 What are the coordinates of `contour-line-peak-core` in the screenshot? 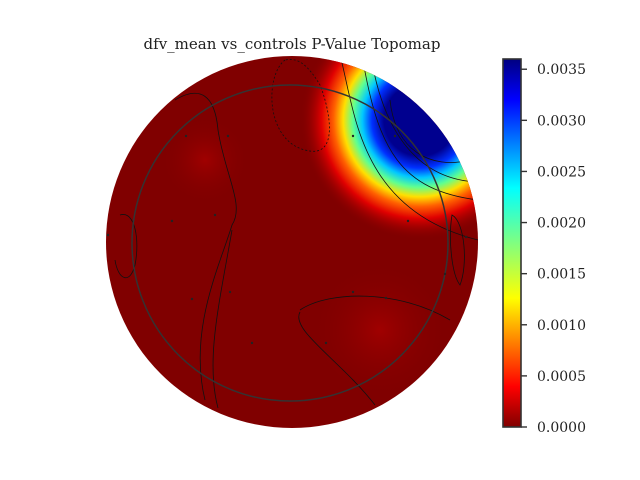 It's located at (430, 131).